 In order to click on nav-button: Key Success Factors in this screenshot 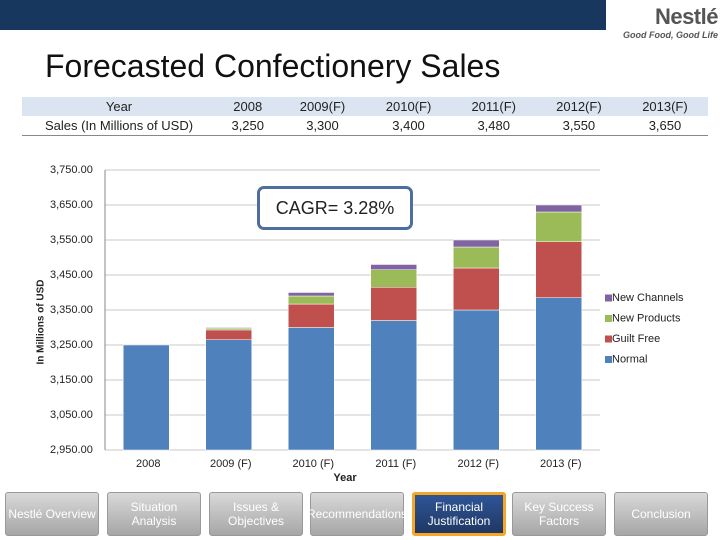, I will do `click(559, 514)`.